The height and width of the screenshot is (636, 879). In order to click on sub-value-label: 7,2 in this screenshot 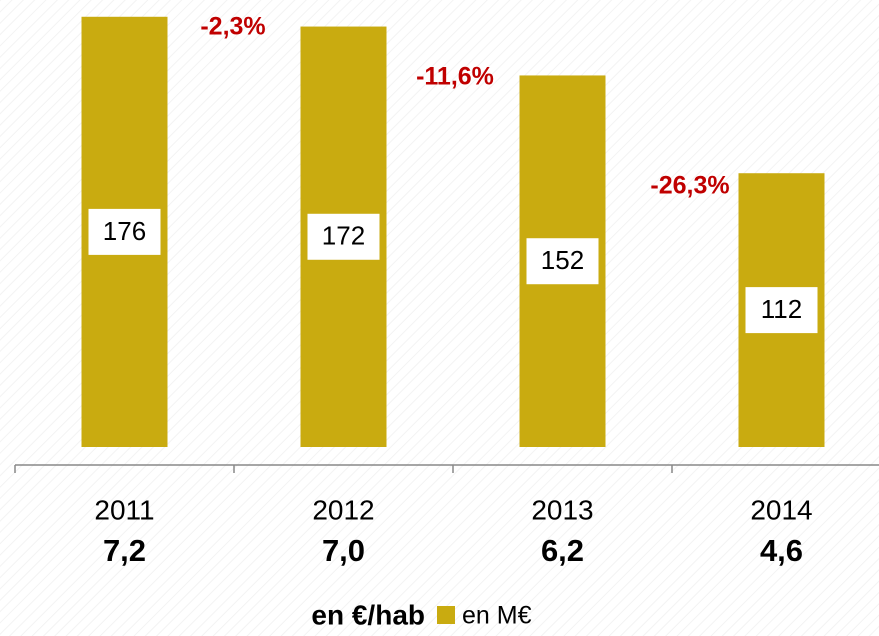, I will do `click(124, 550)`.